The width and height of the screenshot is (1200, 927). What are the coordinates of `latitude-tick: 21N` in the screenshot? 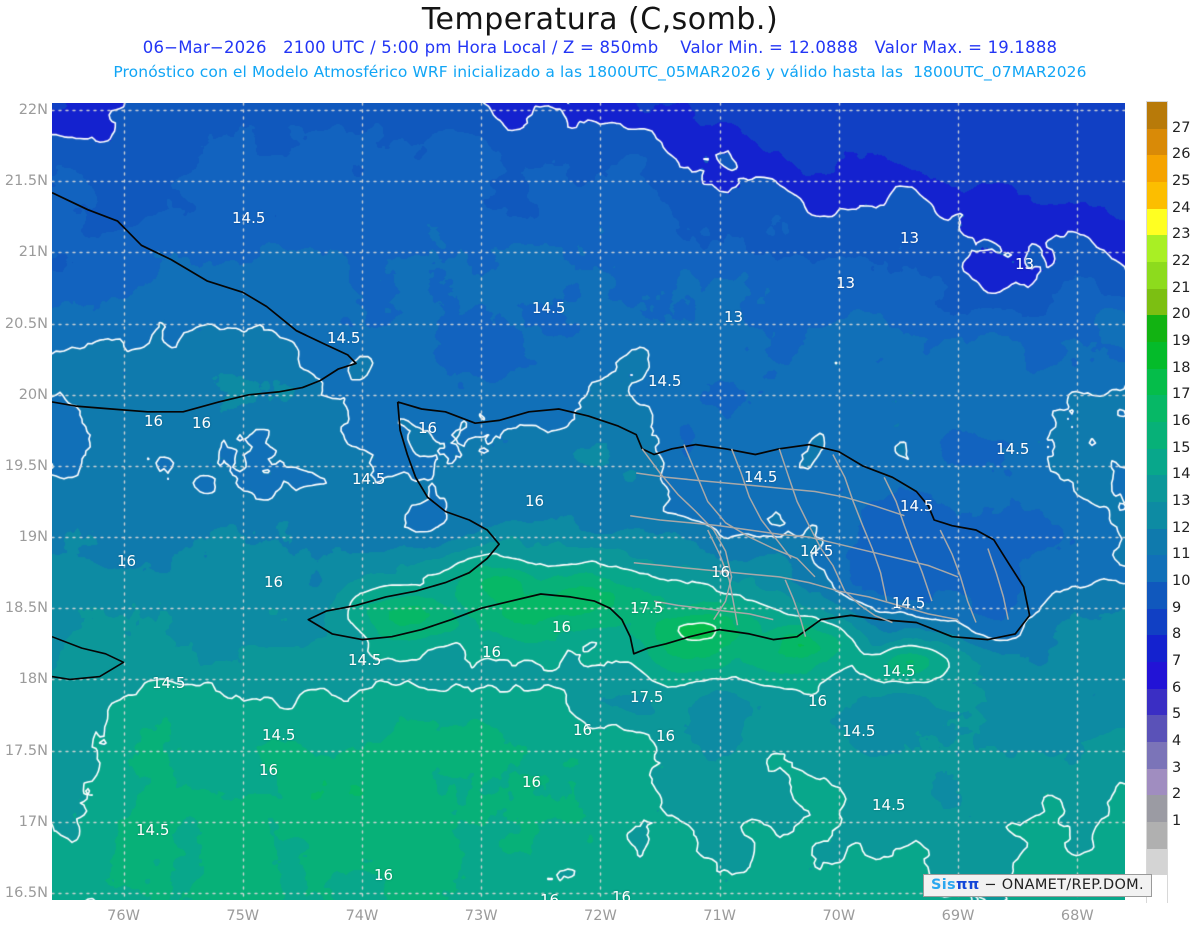 It's located at (33, 252).